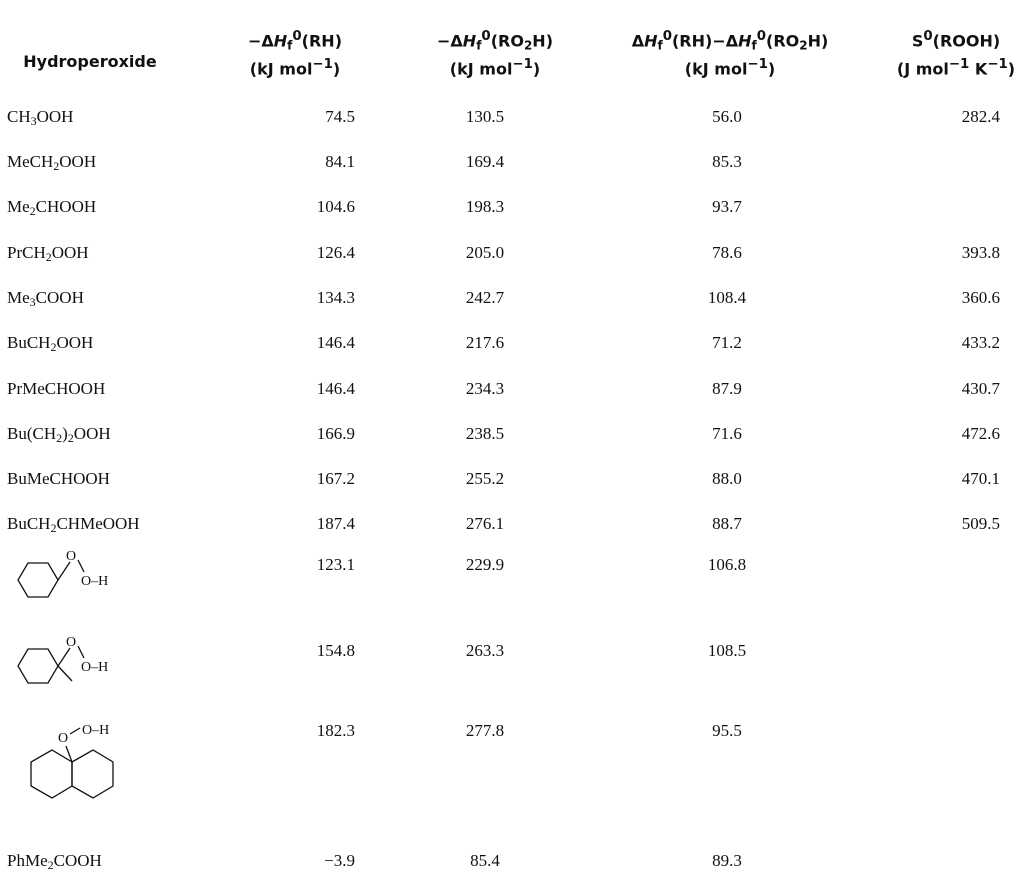  What do you see at coordinates (62, 573) in the screenshot?
I see `cyclohexyl-hydroperoxide-structure: O O–H` at bounding box center [62, 573].